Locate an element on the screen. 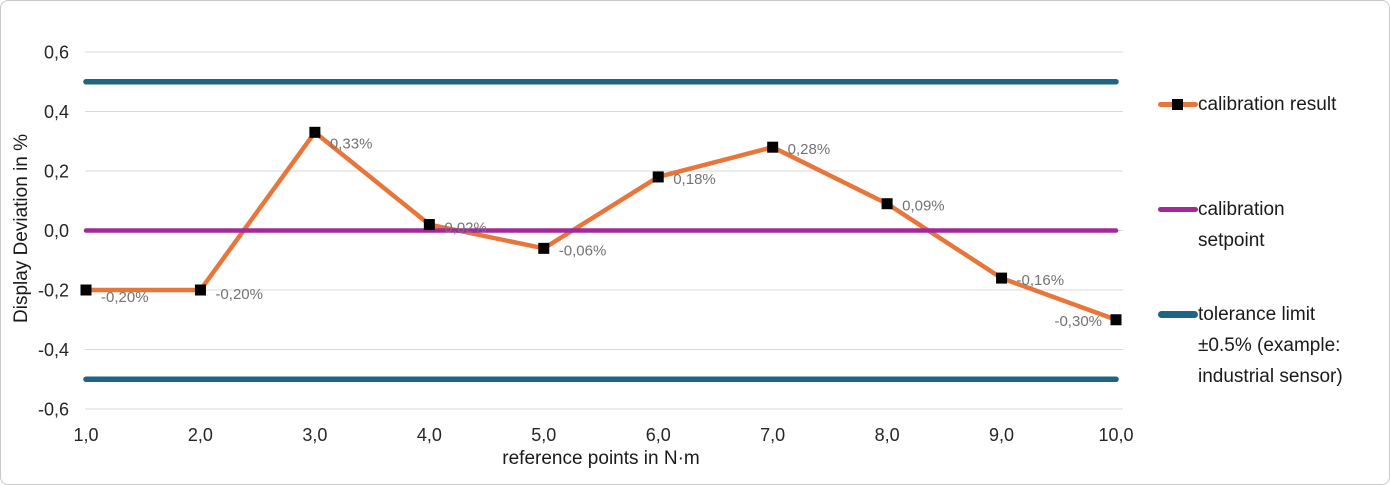  legend-item-label: calibration result is located at coordinates (1267, 104).